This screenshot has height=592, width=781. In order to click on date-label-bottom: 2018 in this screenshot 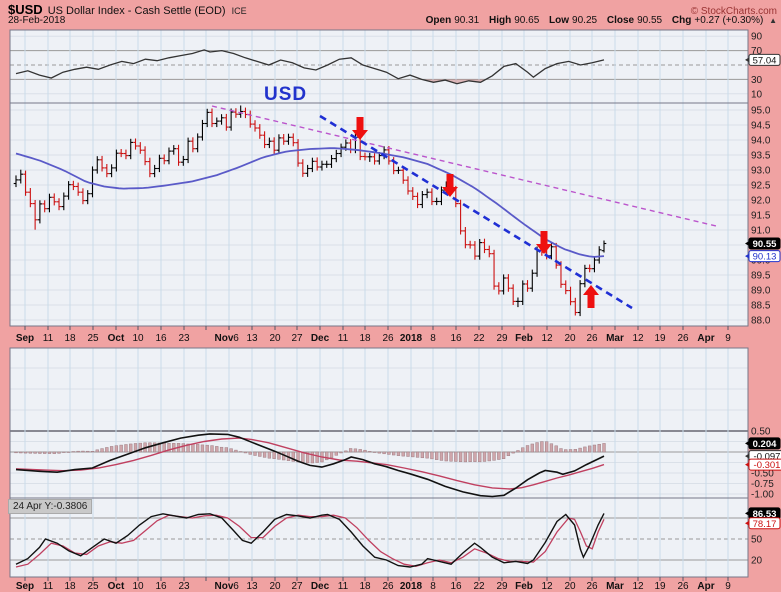, I will do `click(411, 586)`.